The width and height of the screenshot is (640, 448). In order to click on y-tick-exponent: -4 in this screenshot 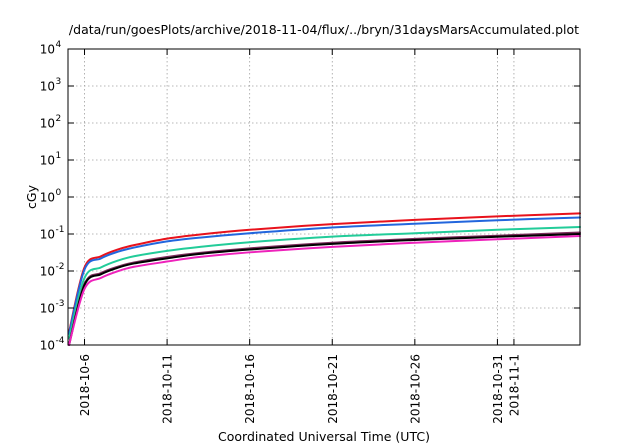, I will do `click(60, 341)`.